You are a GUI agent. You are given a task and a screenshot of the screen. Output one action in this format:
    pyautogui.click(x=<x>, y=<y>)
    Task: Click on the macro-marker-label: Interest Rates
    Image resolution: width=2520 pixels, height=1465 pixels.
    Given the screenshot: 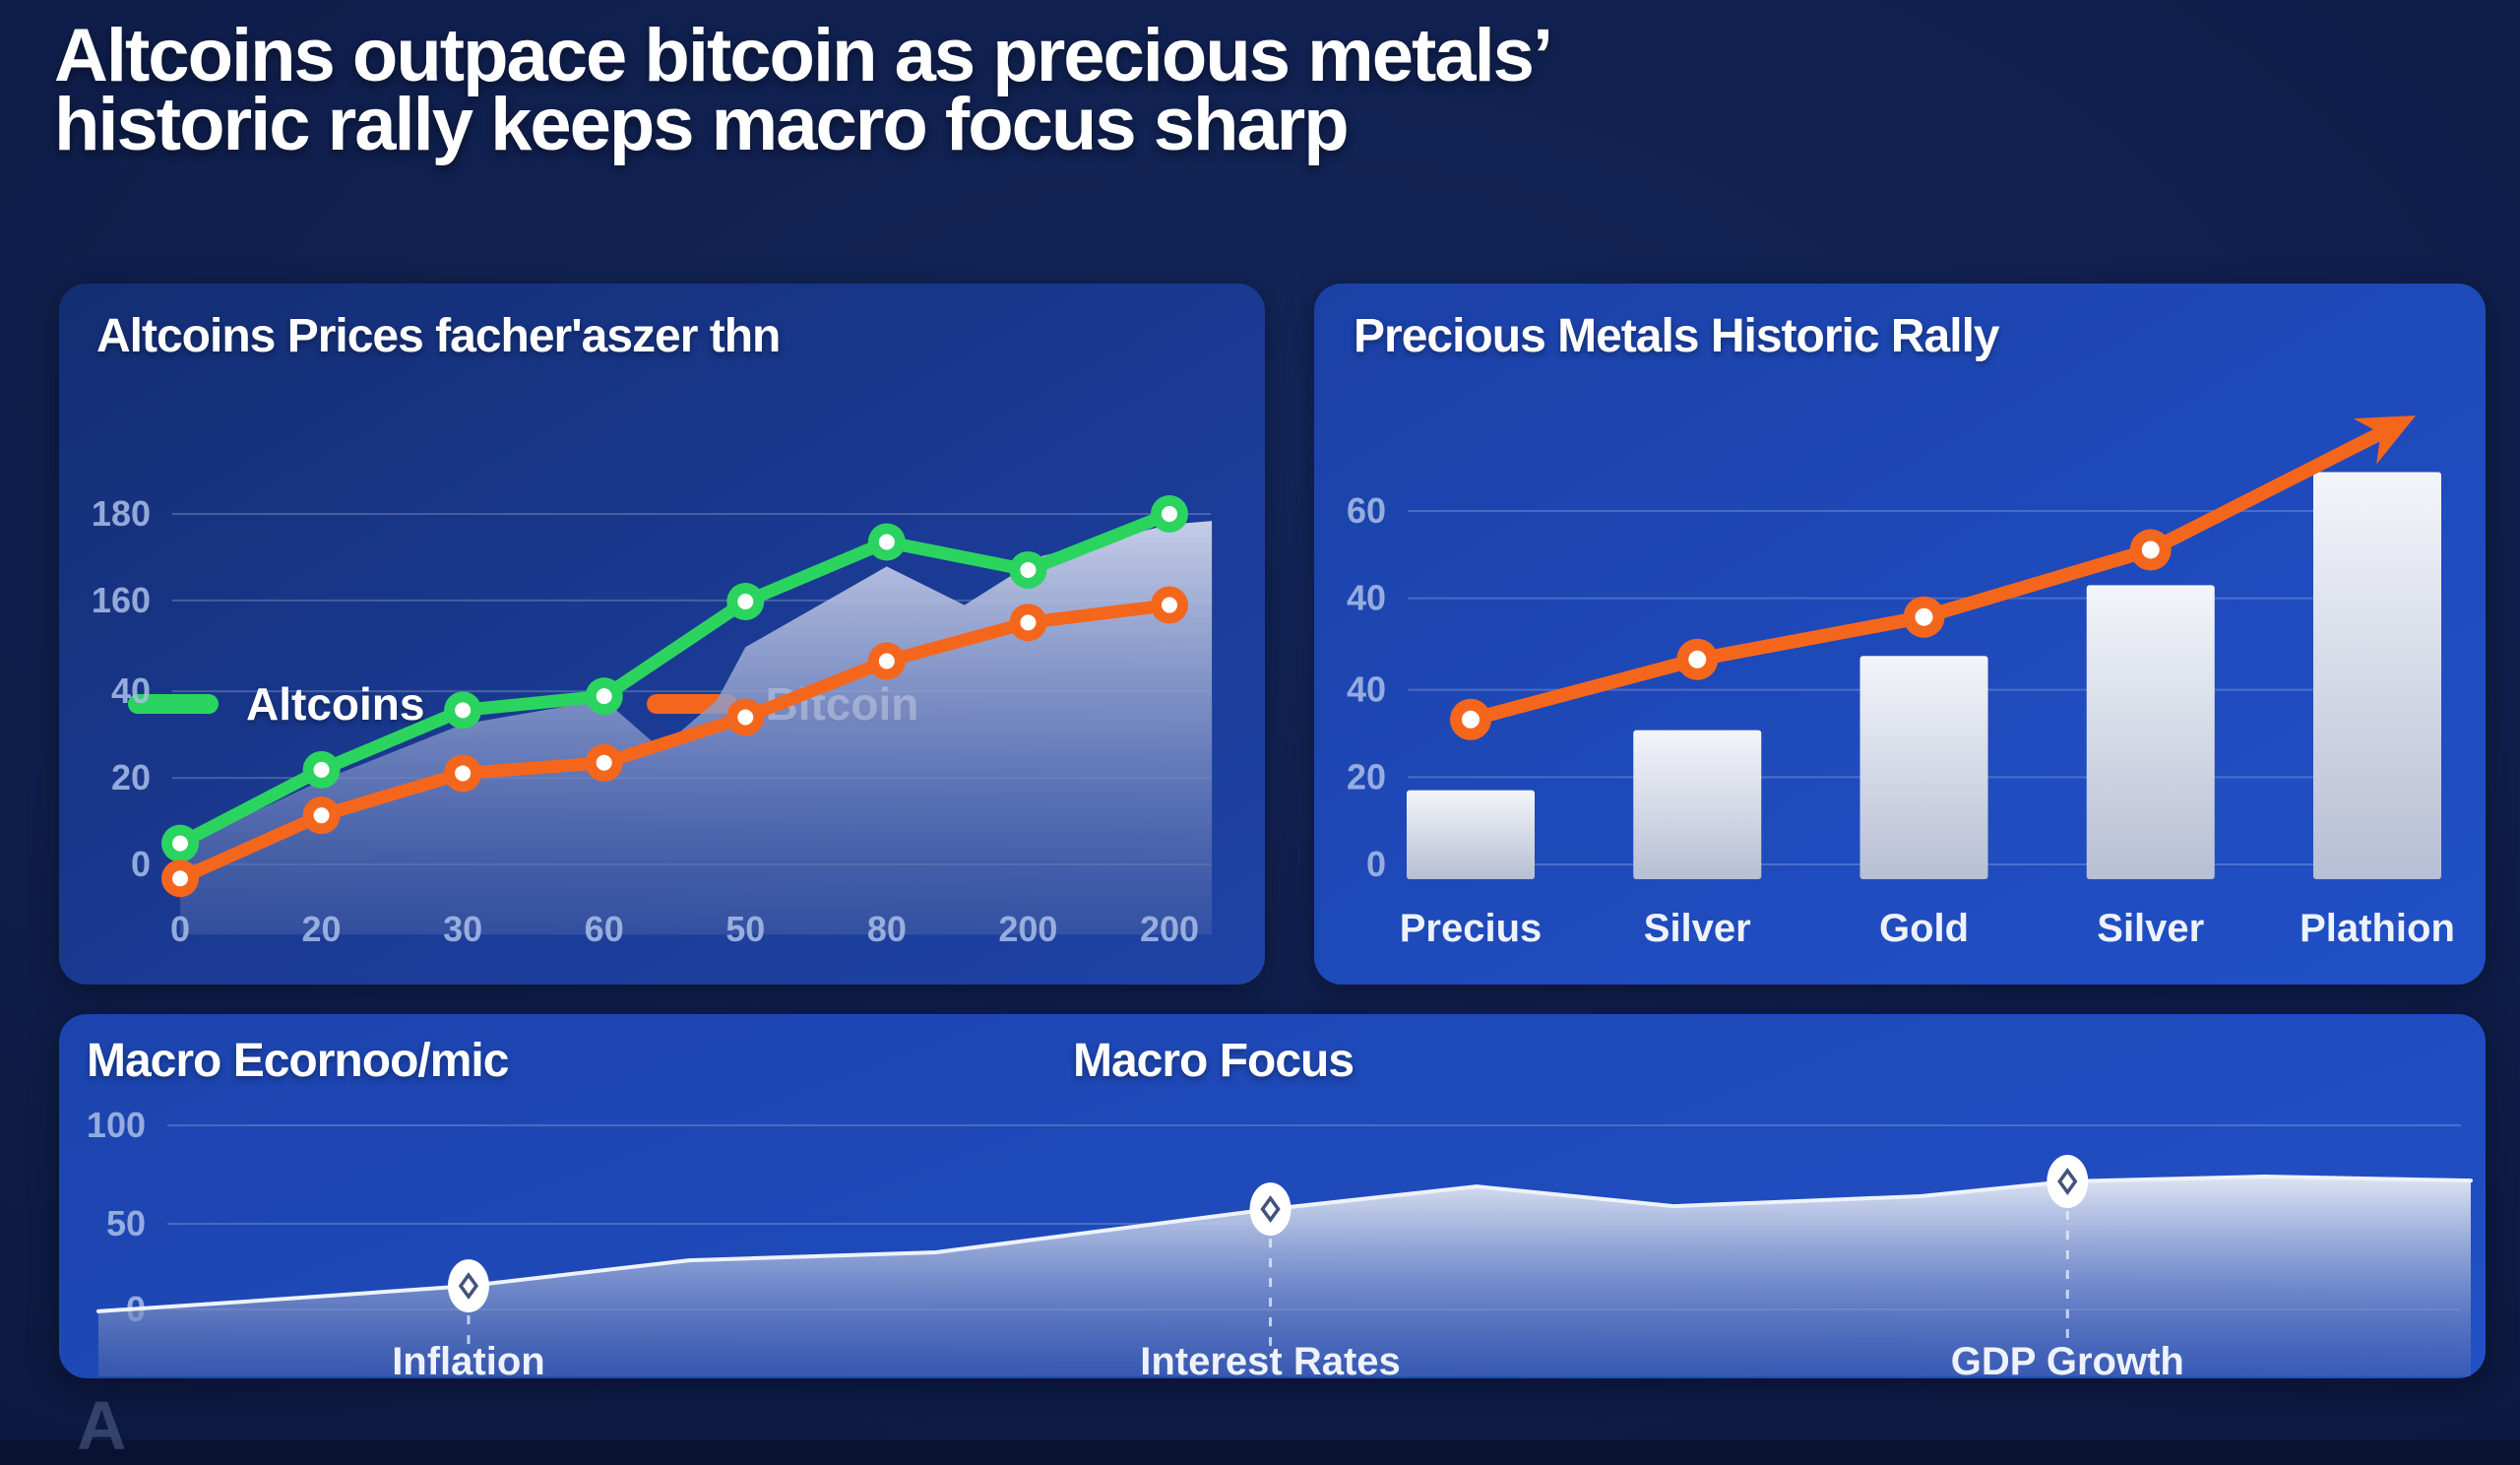 What is the action you would take?
    pyautogui.click(x=1270, y=1359)
    